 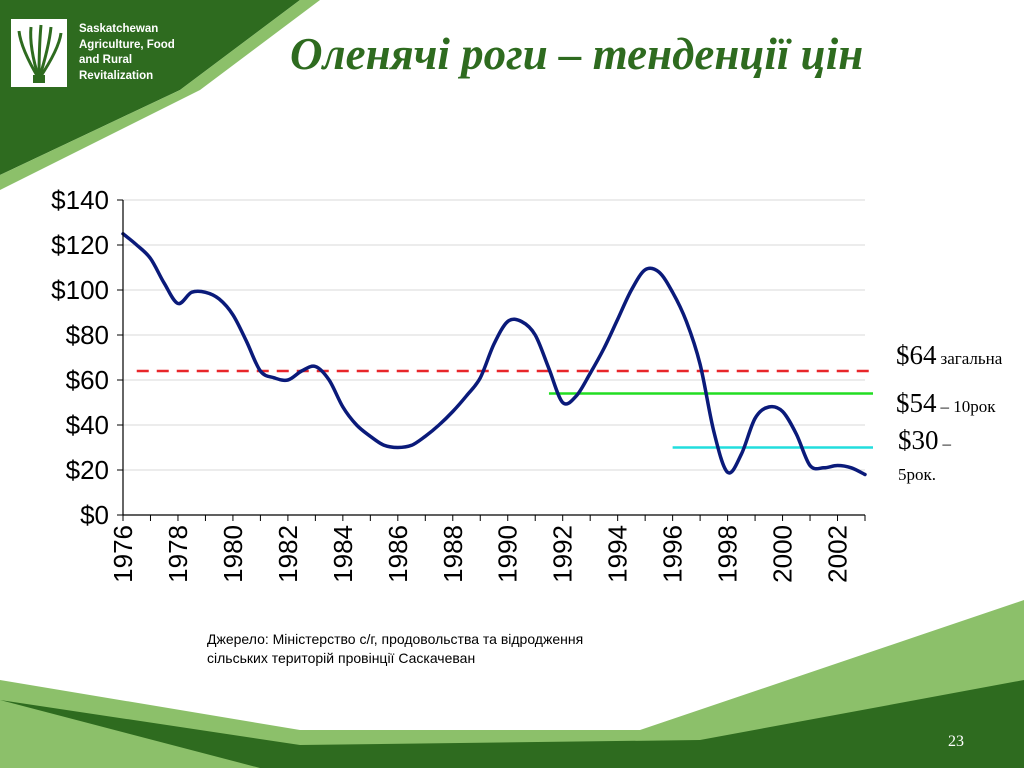 What do you see at coordinates (577, 54) in the screenshot?
I see `slide-title: Оленячі роги – тенденції цін` at bounding box center [577, 54].